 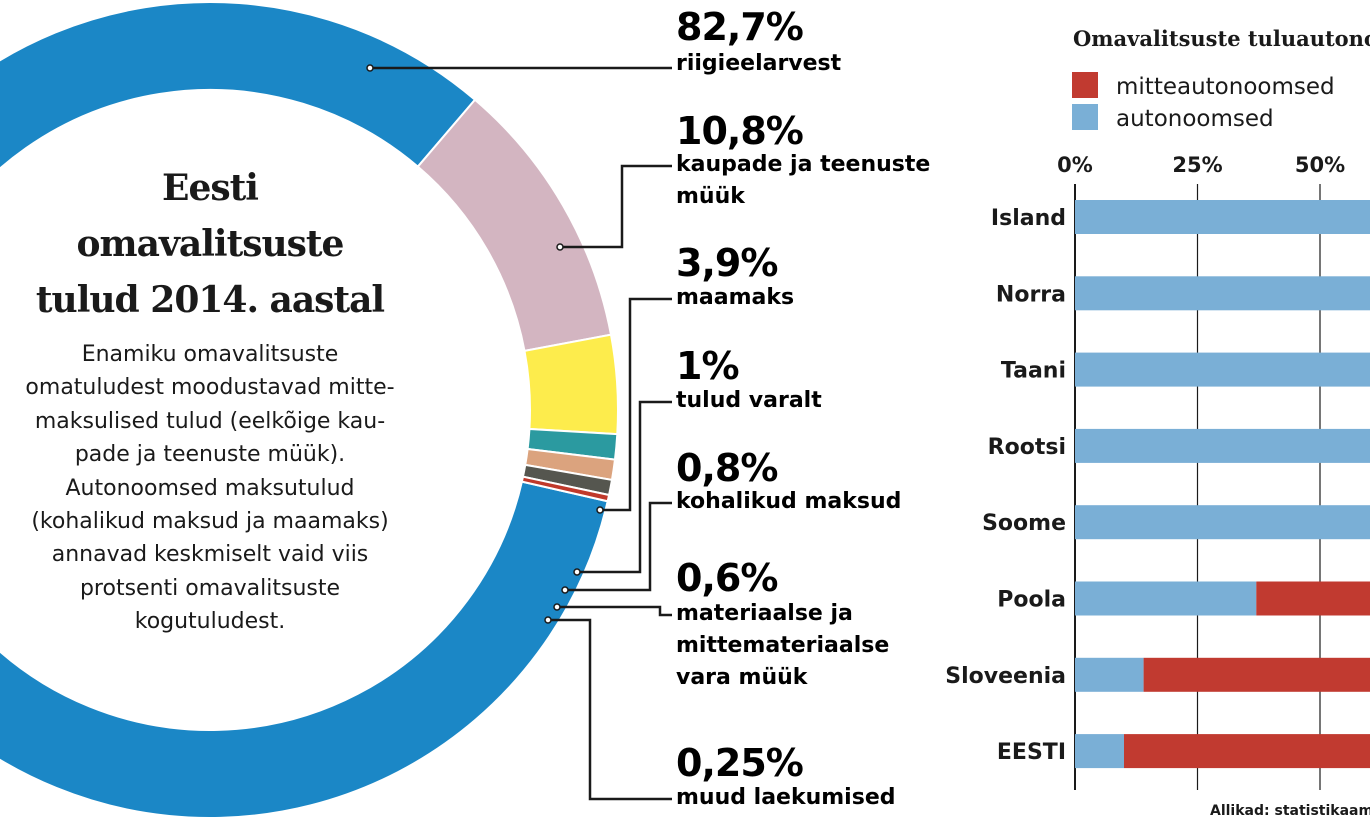 What do you see at coordinates (707, 366) in the screenshot?
I see `slice-value-label: 1%` at bounding box center [707, 366].